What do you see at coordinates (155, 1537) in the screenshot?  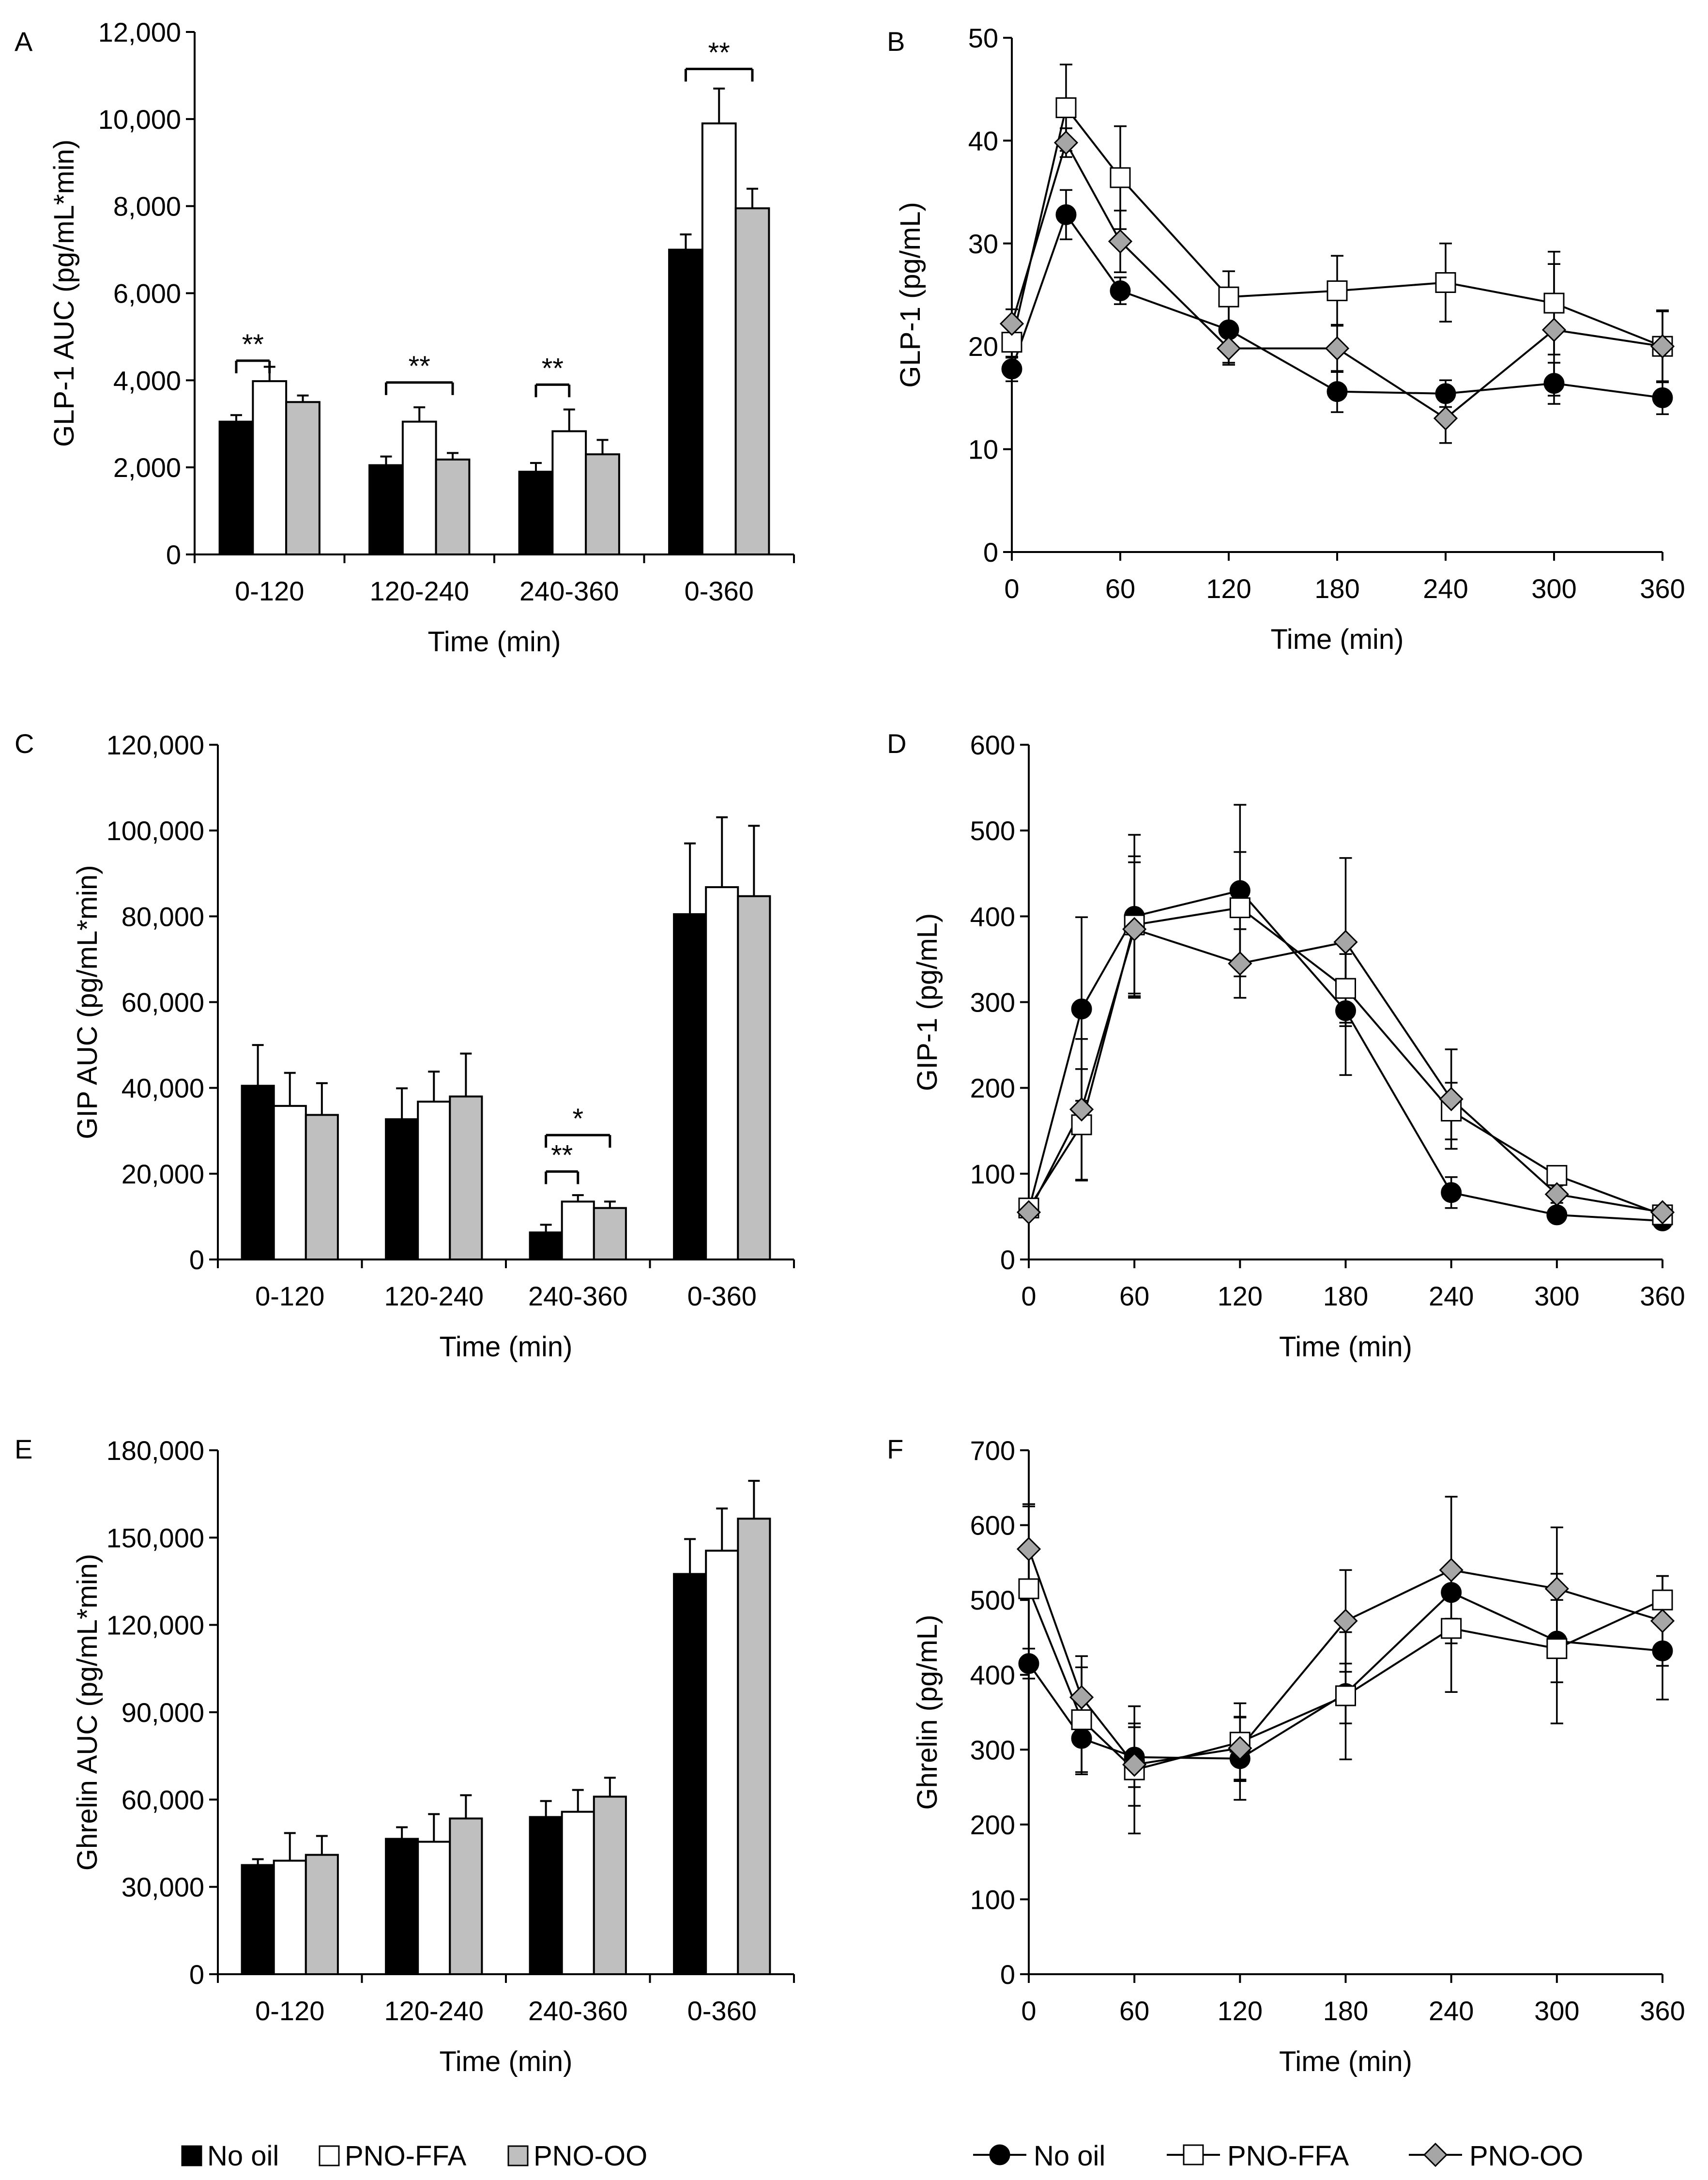 I see `y-tick-label: 150,000` at bounding box center [155, 1537].